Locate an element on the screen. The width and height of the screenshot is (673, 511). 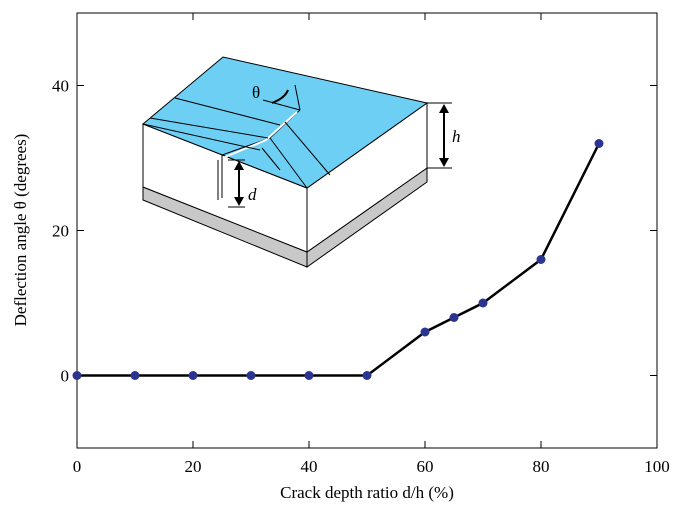
x-tick-label: 40 is located at coordinates (309, 466).